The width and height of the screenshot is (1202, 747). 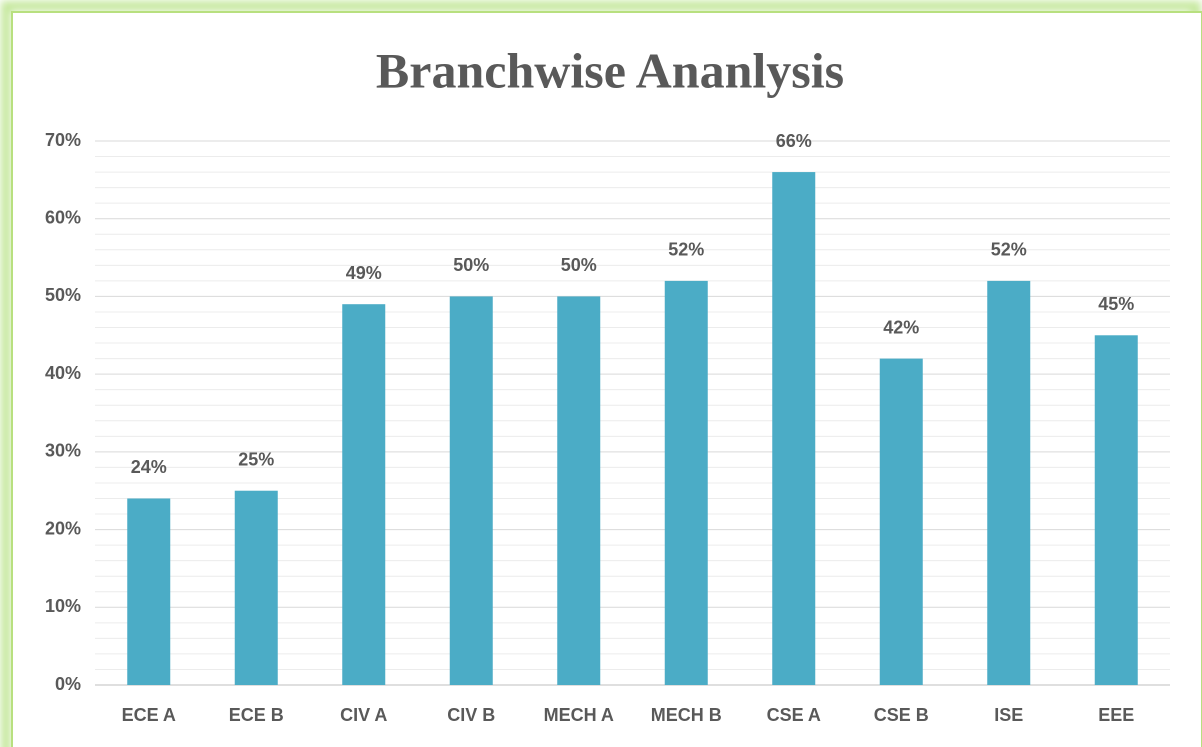 What do you see at coordinates (1008, 715) in the screenshot?
I see `x-tick-label: ISE` at bounding box center [1008, 715].